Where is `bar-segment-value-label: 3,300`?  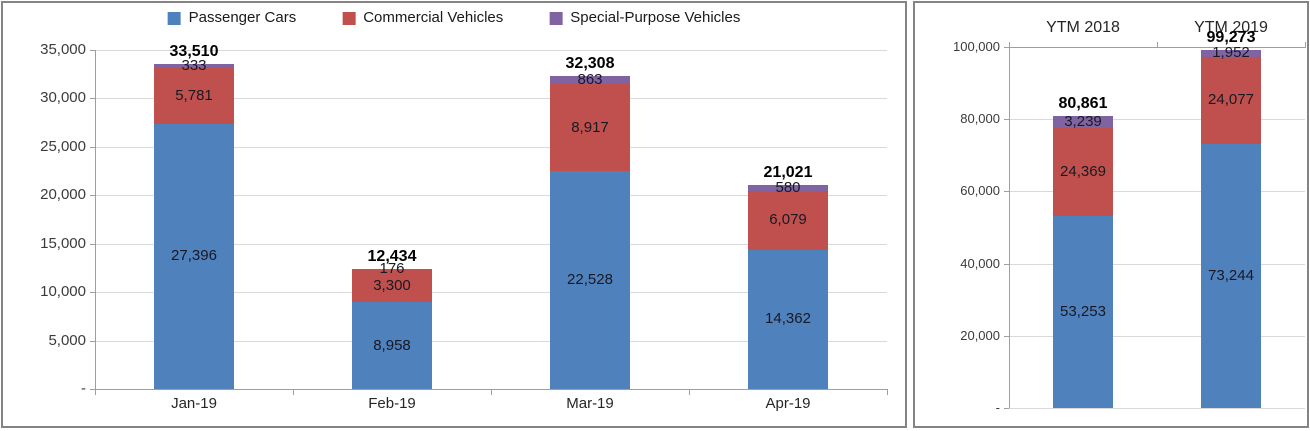 bar-segment-value-label: 3,300 is located at coordinates (392, 285).